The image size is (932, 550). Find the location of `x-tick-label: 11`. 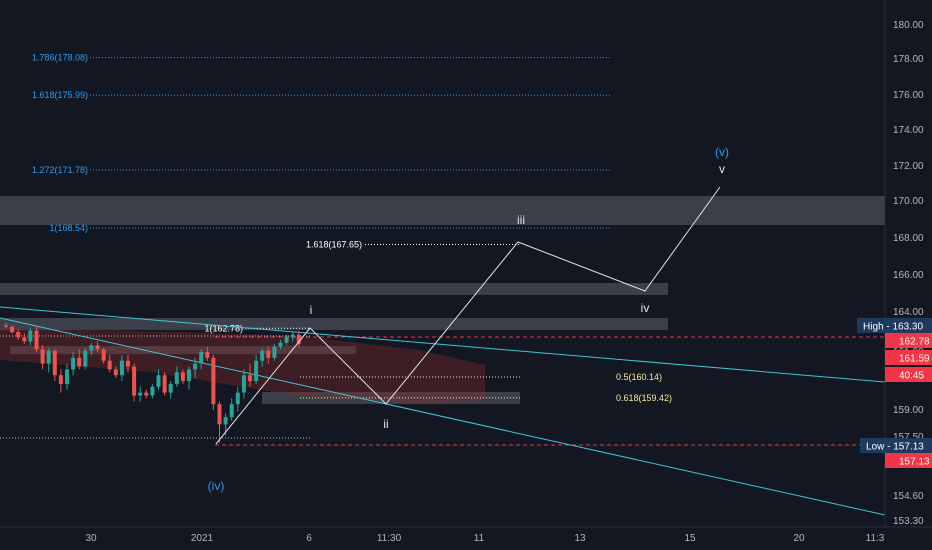

x-tick-label: 11 is located at coordinates (479, 538).